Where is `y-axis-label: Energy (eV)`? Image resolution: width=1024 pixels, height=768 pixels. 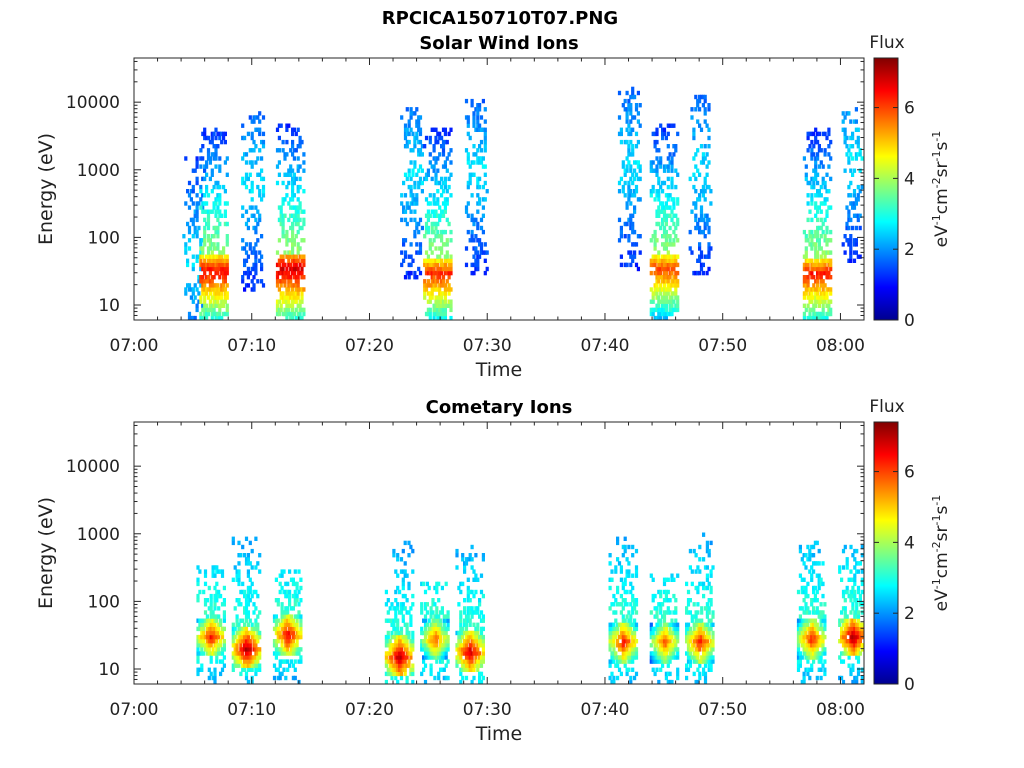 y-axis-label: Energy (eV) is located at coordinates (46, 189).